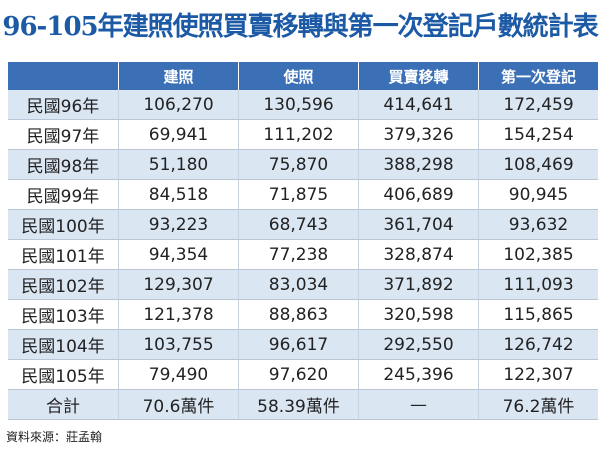 Image resolution: width=600 pixels, height=454 pixels. I want to click on table-cell: 71,875, so click(298, 194).